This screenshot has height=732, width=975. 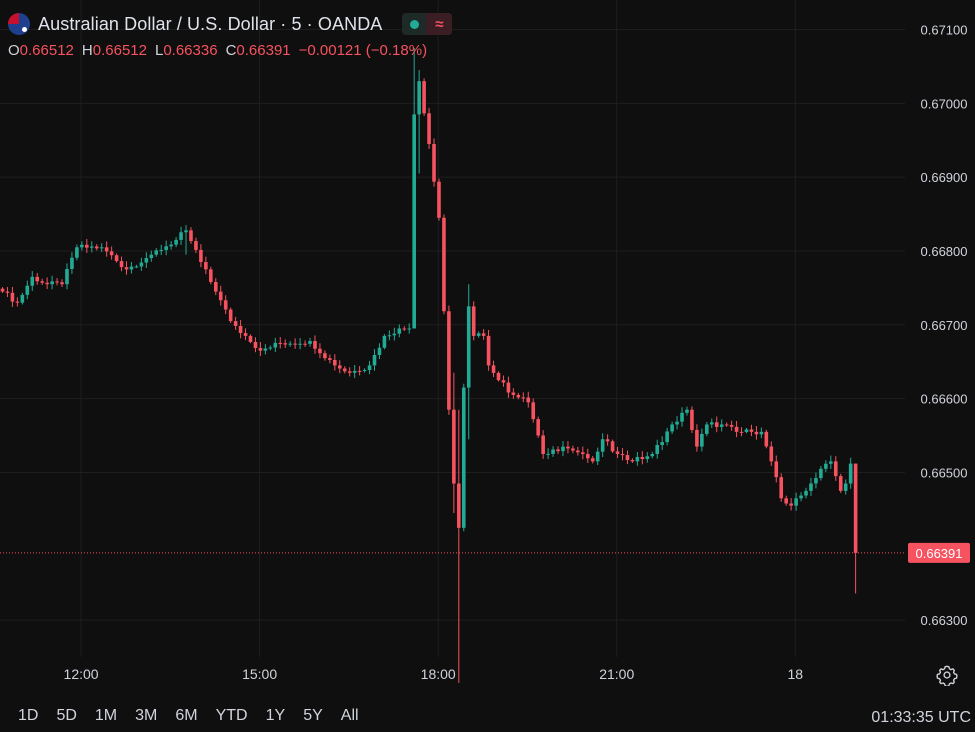 I want to click on range-1m: 1M, so click(x=106, y=715).